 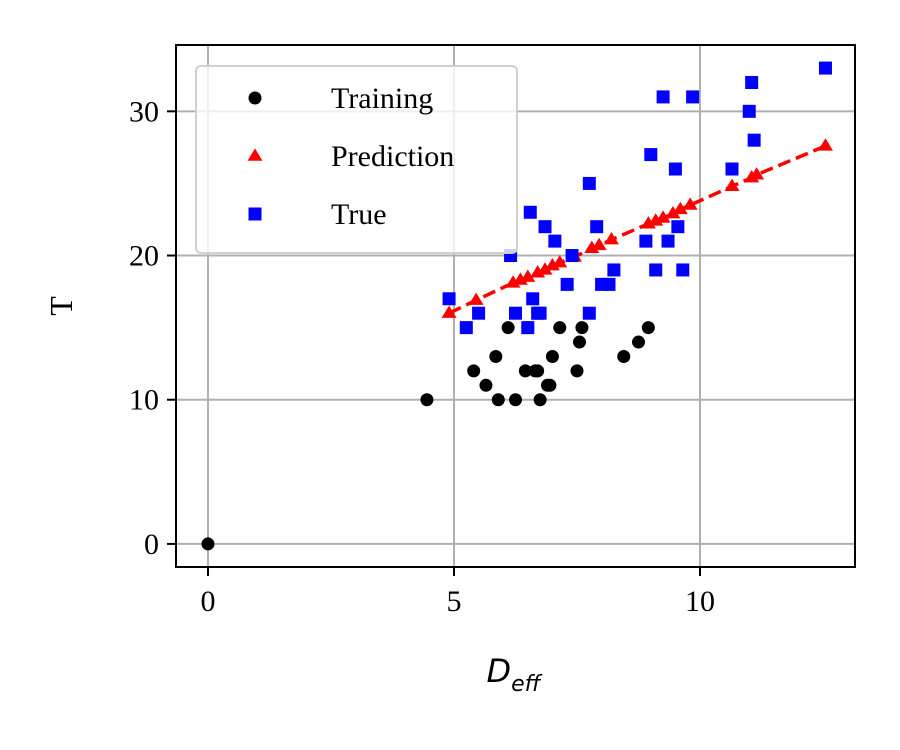 What do you see at coordinates (527, 684) in the screenshot?
I see `x-axis-label-subscript: eff` at bounding box center [527, 684].